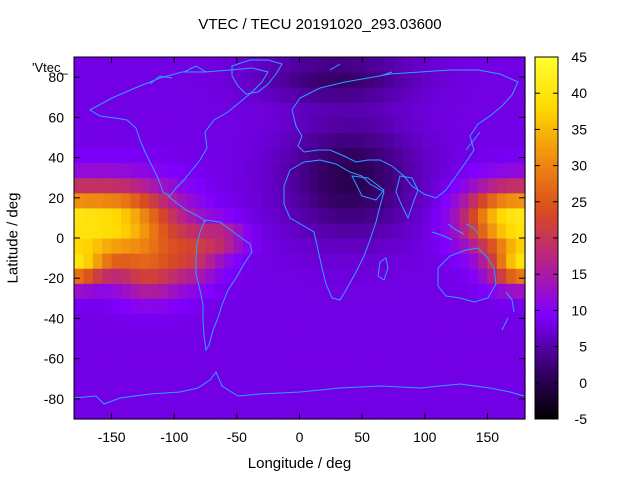 The image size is (640, 480). What do you see at coordinates (56, 77) in the screenshot?
I see `y-tick-label: 80` at bounding box center [56, 77].